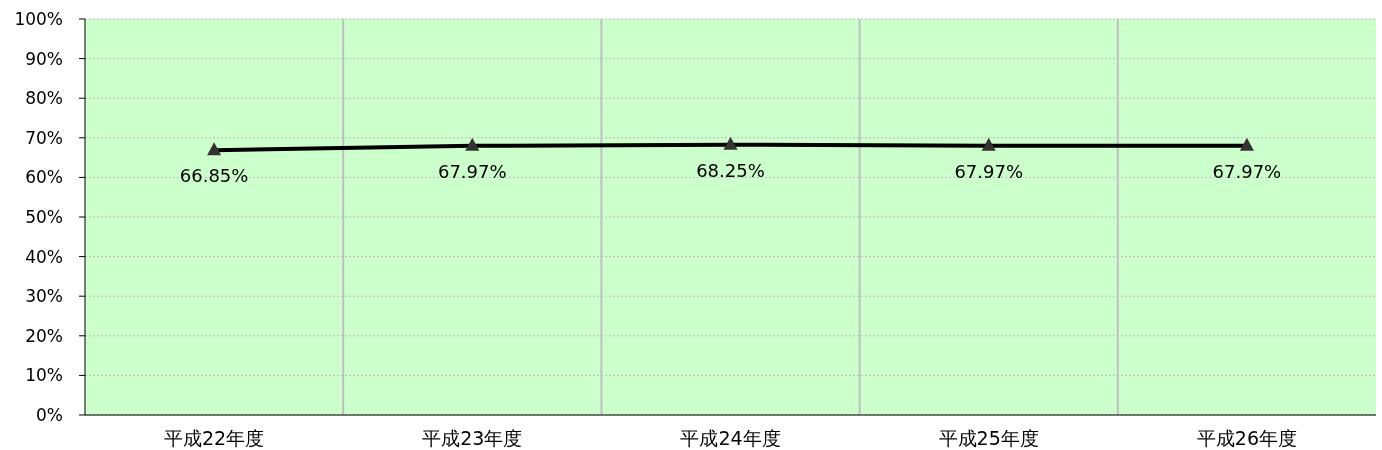 The width and height of the screenshot is (1382, 450). I want to click on y-tick-label: 90%, so click(44, 58).